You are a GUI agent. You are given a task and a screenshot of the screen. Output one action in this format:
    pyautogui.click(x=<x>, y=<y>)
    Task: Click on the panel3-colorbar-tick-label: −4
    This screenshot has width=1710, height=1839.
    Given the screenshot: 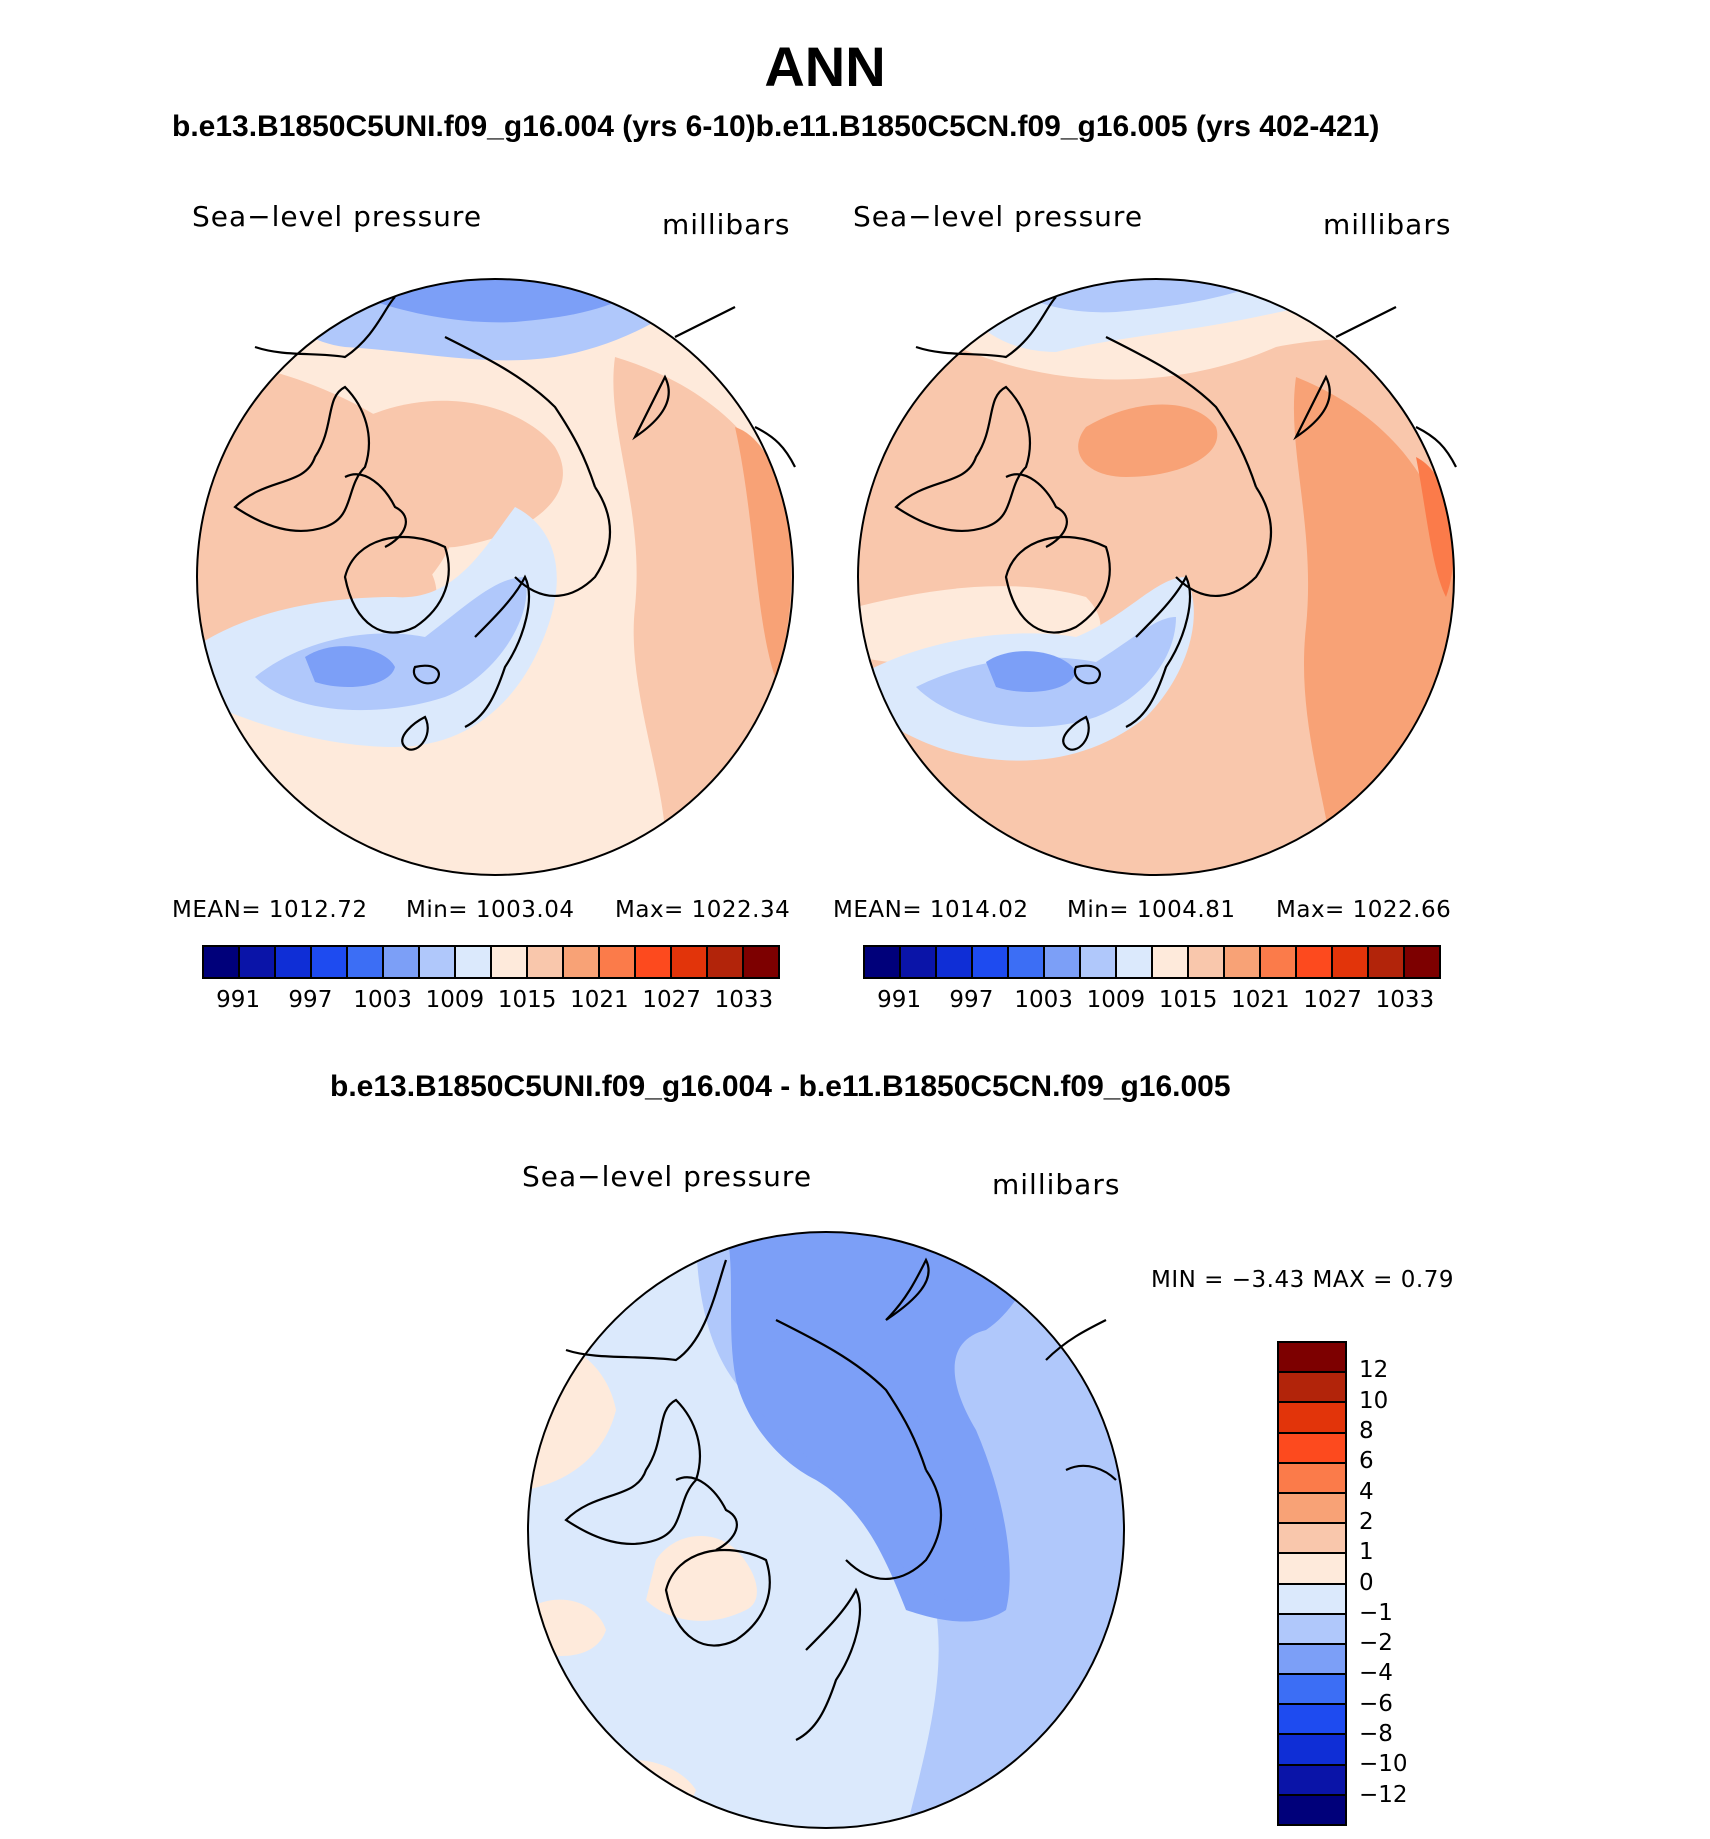 What is the action you would take?
    pyautogui.click(x=1376, y=1673)
    